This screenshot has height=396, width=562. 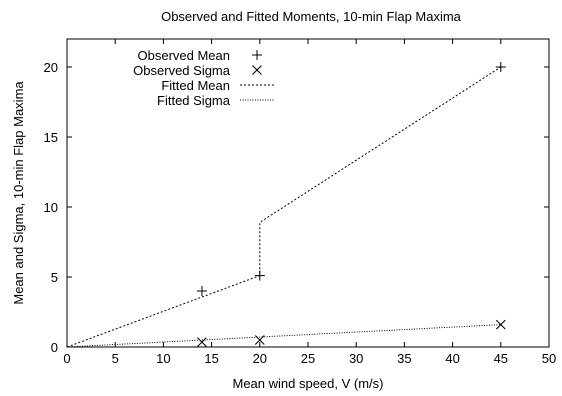 What do you see at coordinates (163, 358) in the screenshot?
I see `x-tick-label: 10` at bounding box center [163, 358].